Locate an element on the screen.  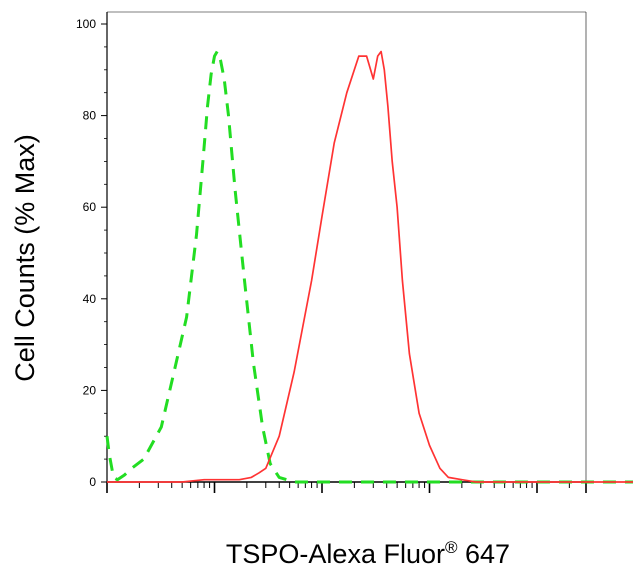
y-tick-label: 60 is located at coordinates (90, 207).